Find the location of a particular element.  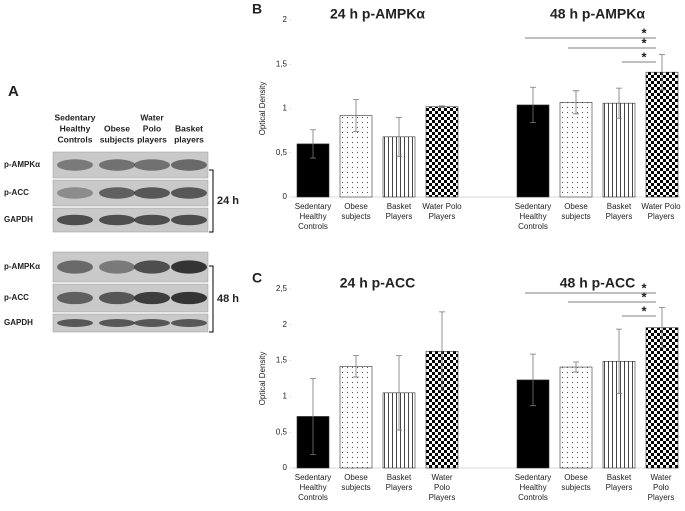

lane-header: Healthy is located at coordinates (75, 128).